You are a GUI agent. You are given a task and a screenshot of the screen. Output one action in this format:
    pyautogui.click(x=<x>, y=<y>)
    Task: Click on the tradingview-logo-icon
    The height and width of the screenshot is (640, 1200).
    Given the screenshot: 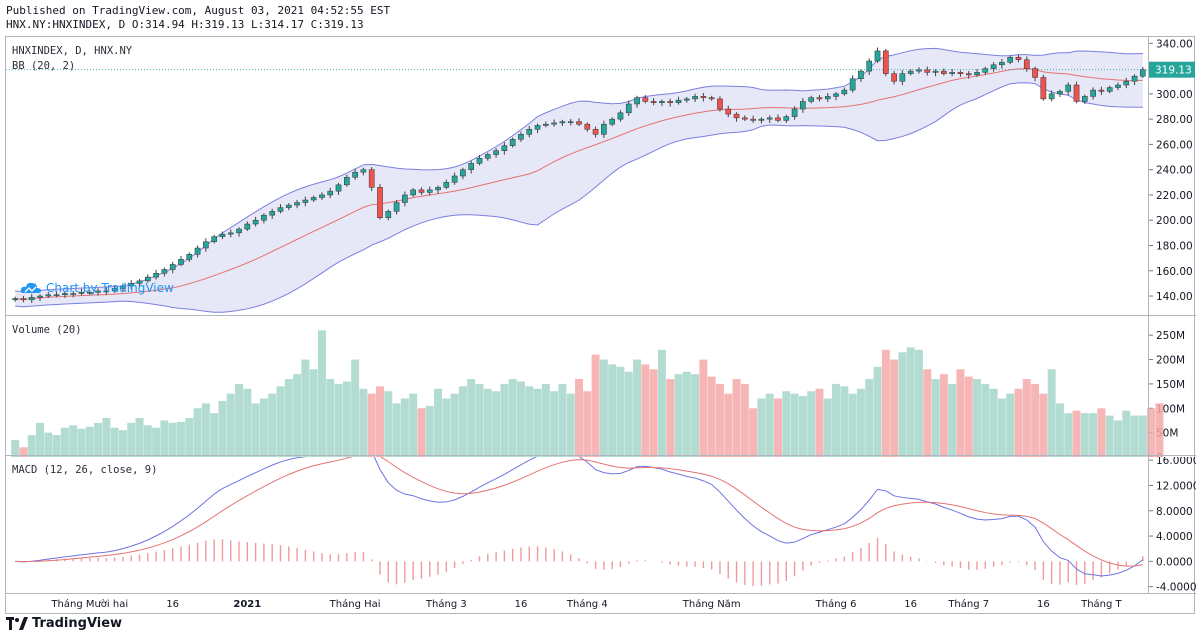 What is the action you would take?
    pyautogui.click(x=17, y=623)
    